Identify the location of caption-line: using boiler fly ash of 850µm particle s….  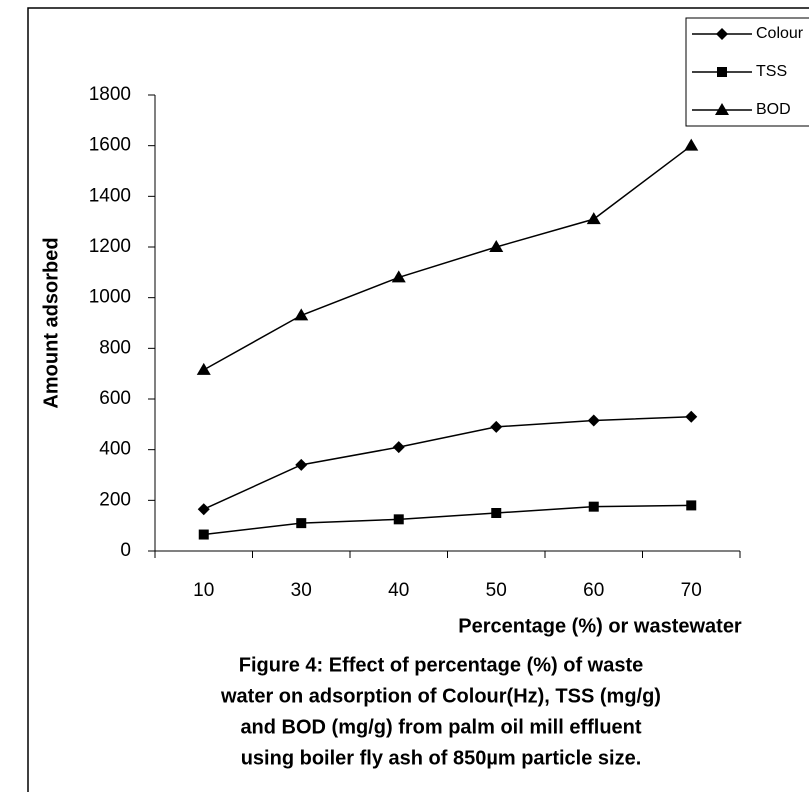
(441, 758).